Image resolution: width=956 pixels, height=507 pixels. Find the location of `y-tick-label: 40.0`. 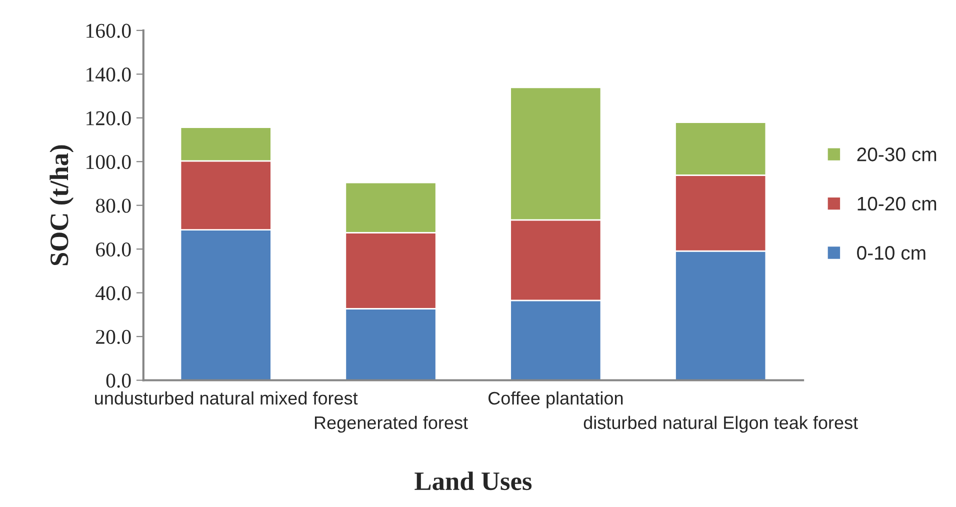

y-tick-label: 40.0 is located at coordinates (113, 293).